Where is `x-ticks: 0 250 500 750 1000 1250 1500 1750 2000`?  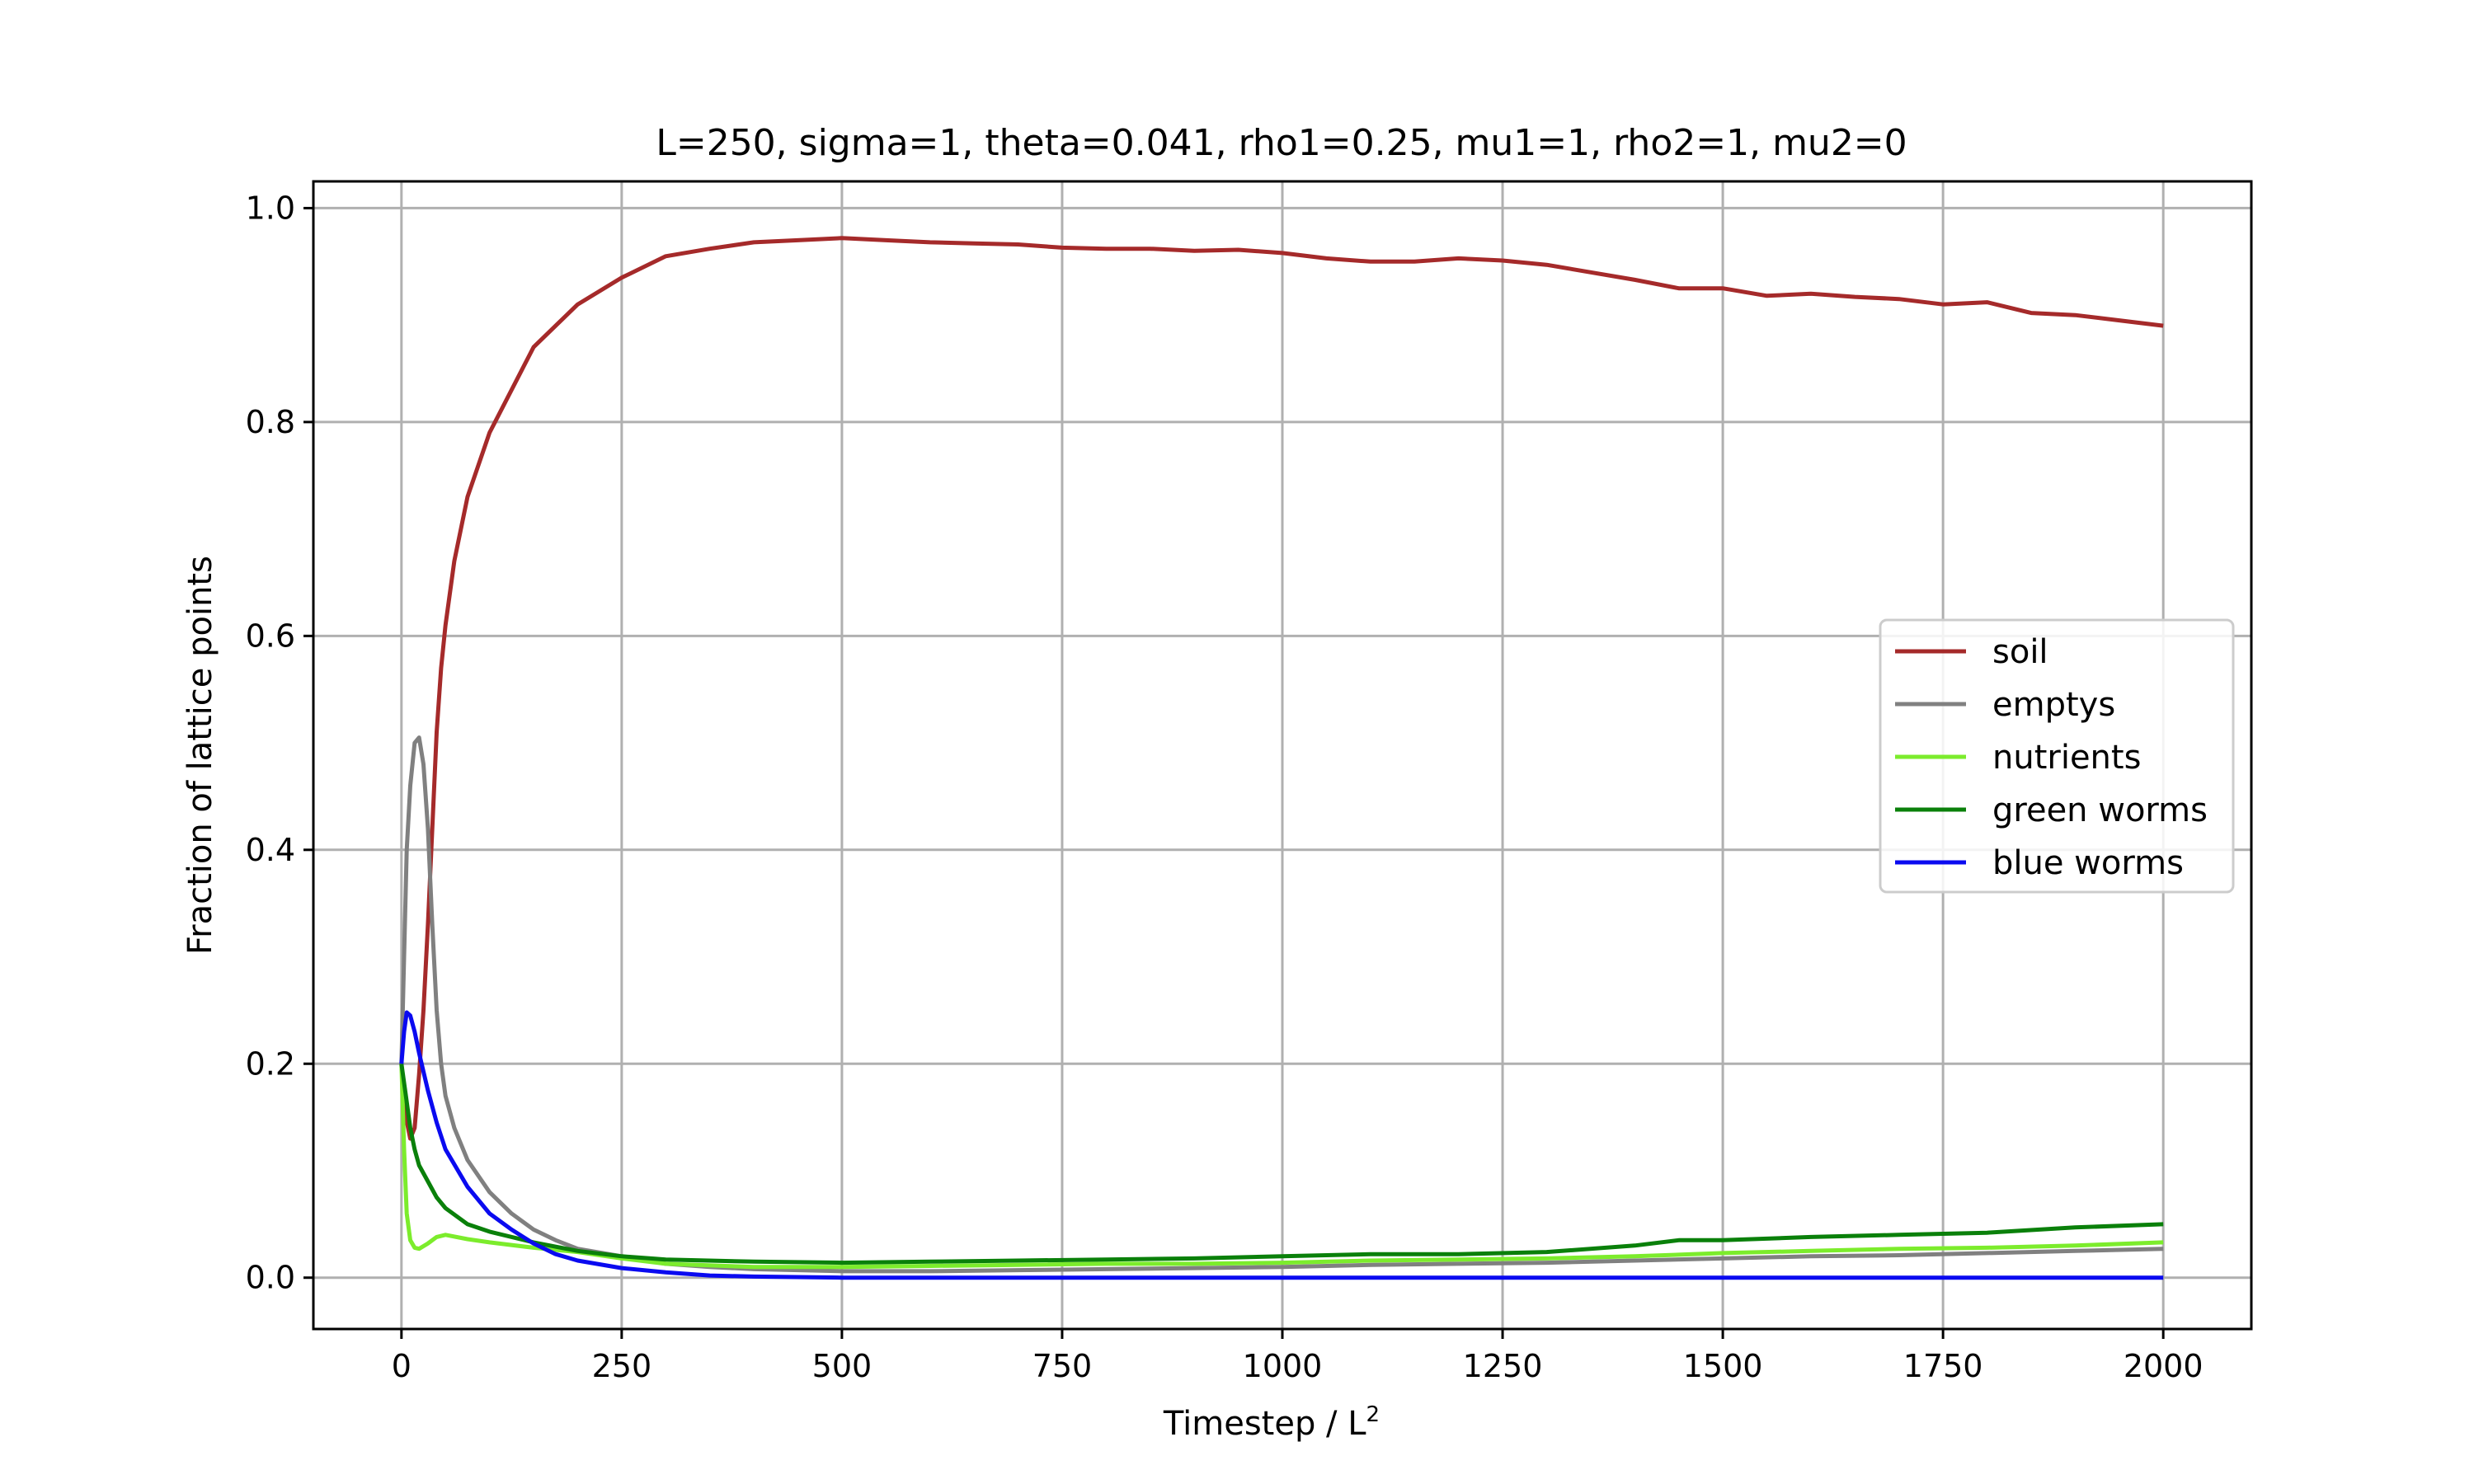 x-ticks: 0 250 500 750 1000 1250 1500 1750 2000 is located at coordinates (1298, 1356).